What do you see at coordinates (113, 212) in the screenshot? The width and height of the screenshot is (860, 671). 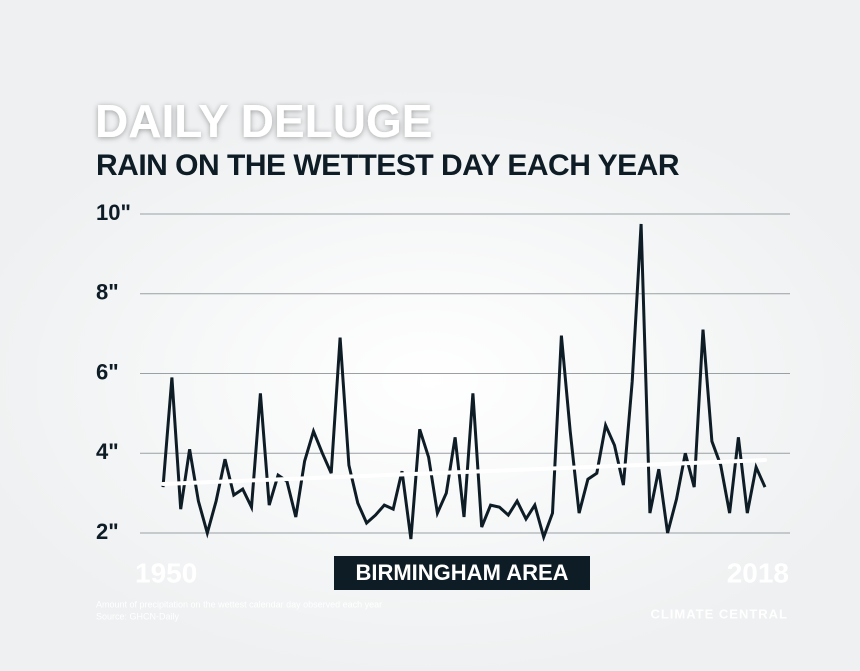 I see `y-tick-label: 10"` at bounding box center [113, 212].